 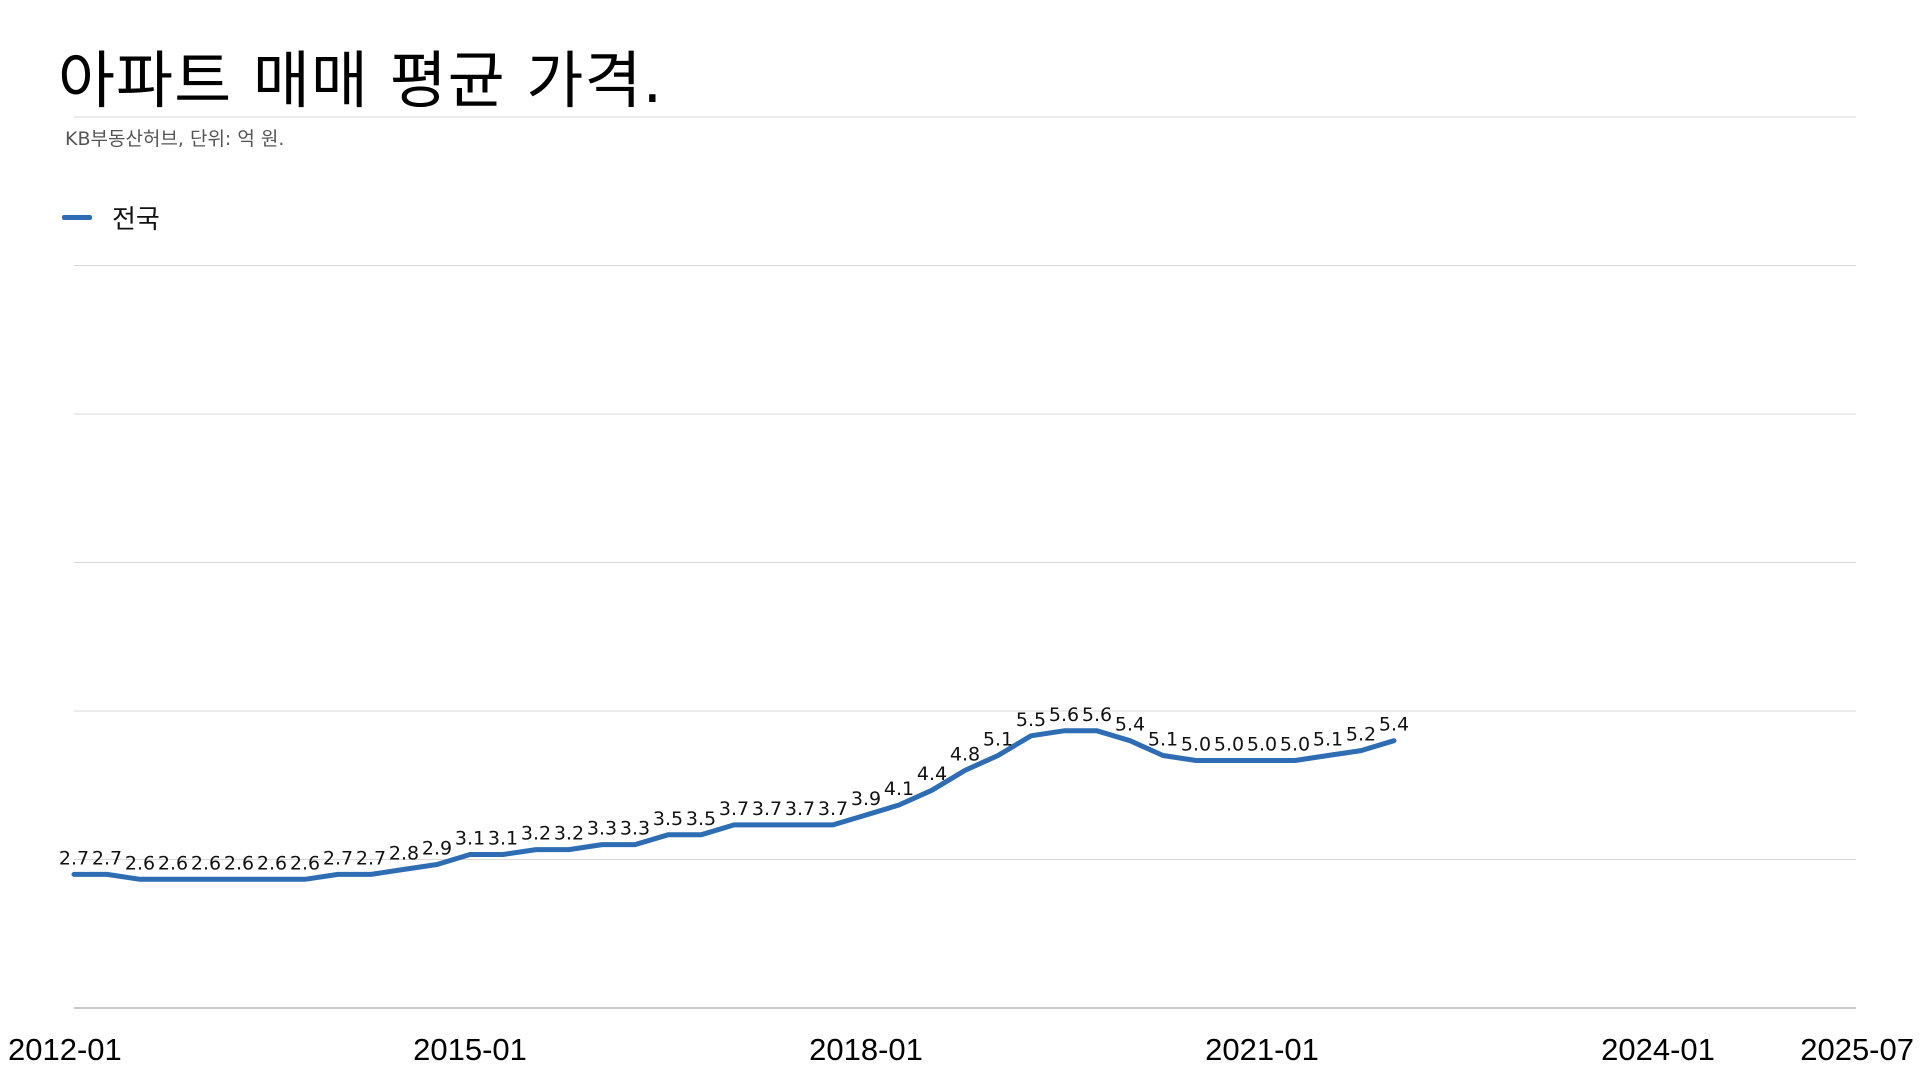 What do you see at coordinates (404, 853) in the screenshot?
I see `data-label: 2.8` at bounding box center [404, 853].